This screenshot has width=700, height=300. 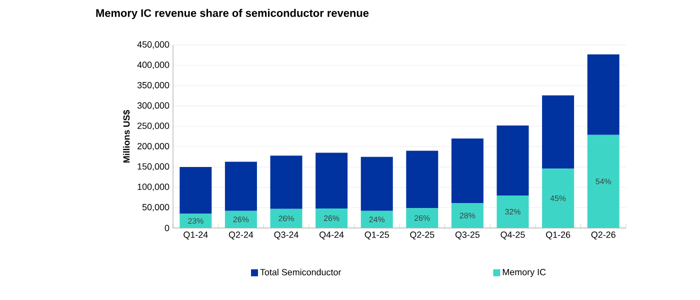 What do you see at coordinates (524, 273) in the screenshot?
I see `legend-label: Memory IC` at bounding box center [524, 273].